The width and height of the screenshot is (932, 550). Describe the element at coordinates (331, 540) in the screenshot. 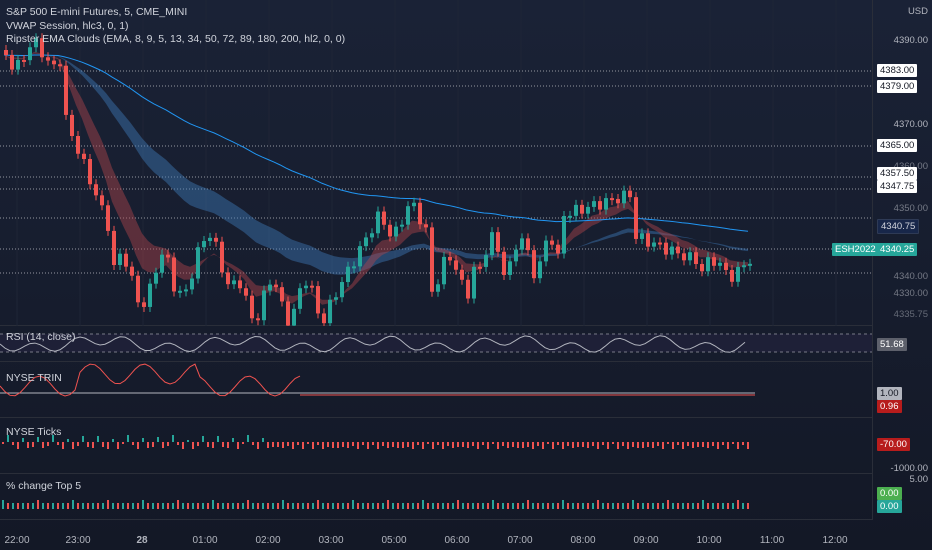

I see `time-label: 03:00` at that location.